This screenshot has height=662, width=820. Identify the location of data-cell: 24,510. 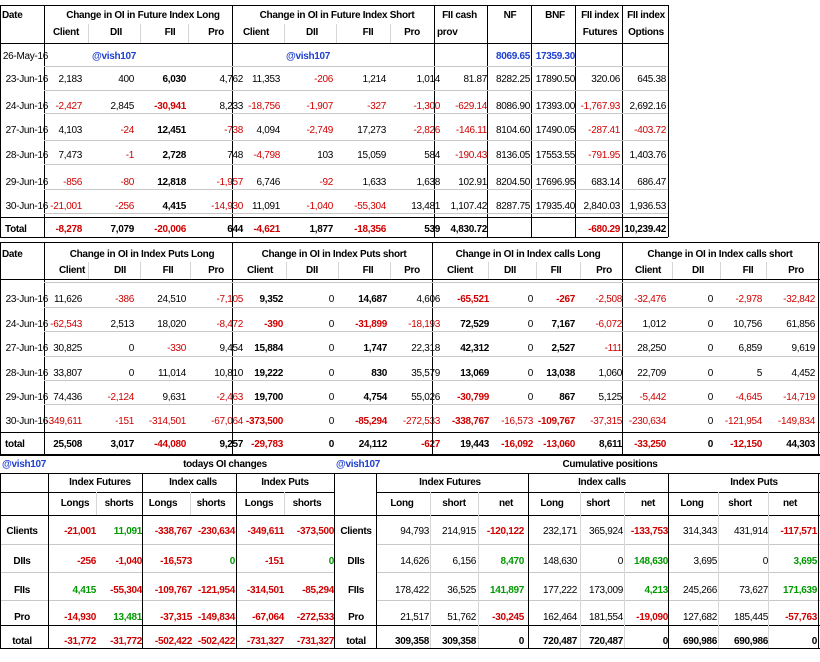
(171, 299).